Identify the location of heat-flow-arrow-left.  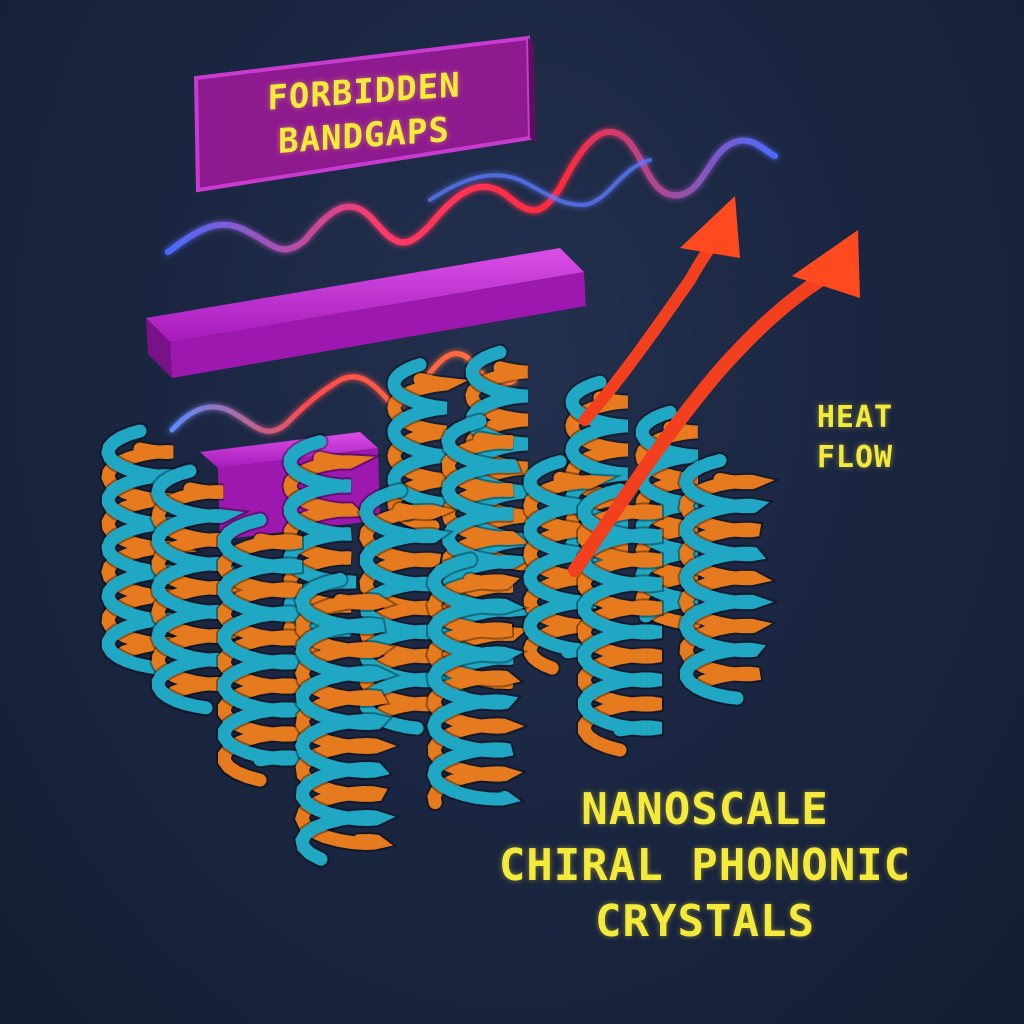
(659, 311).